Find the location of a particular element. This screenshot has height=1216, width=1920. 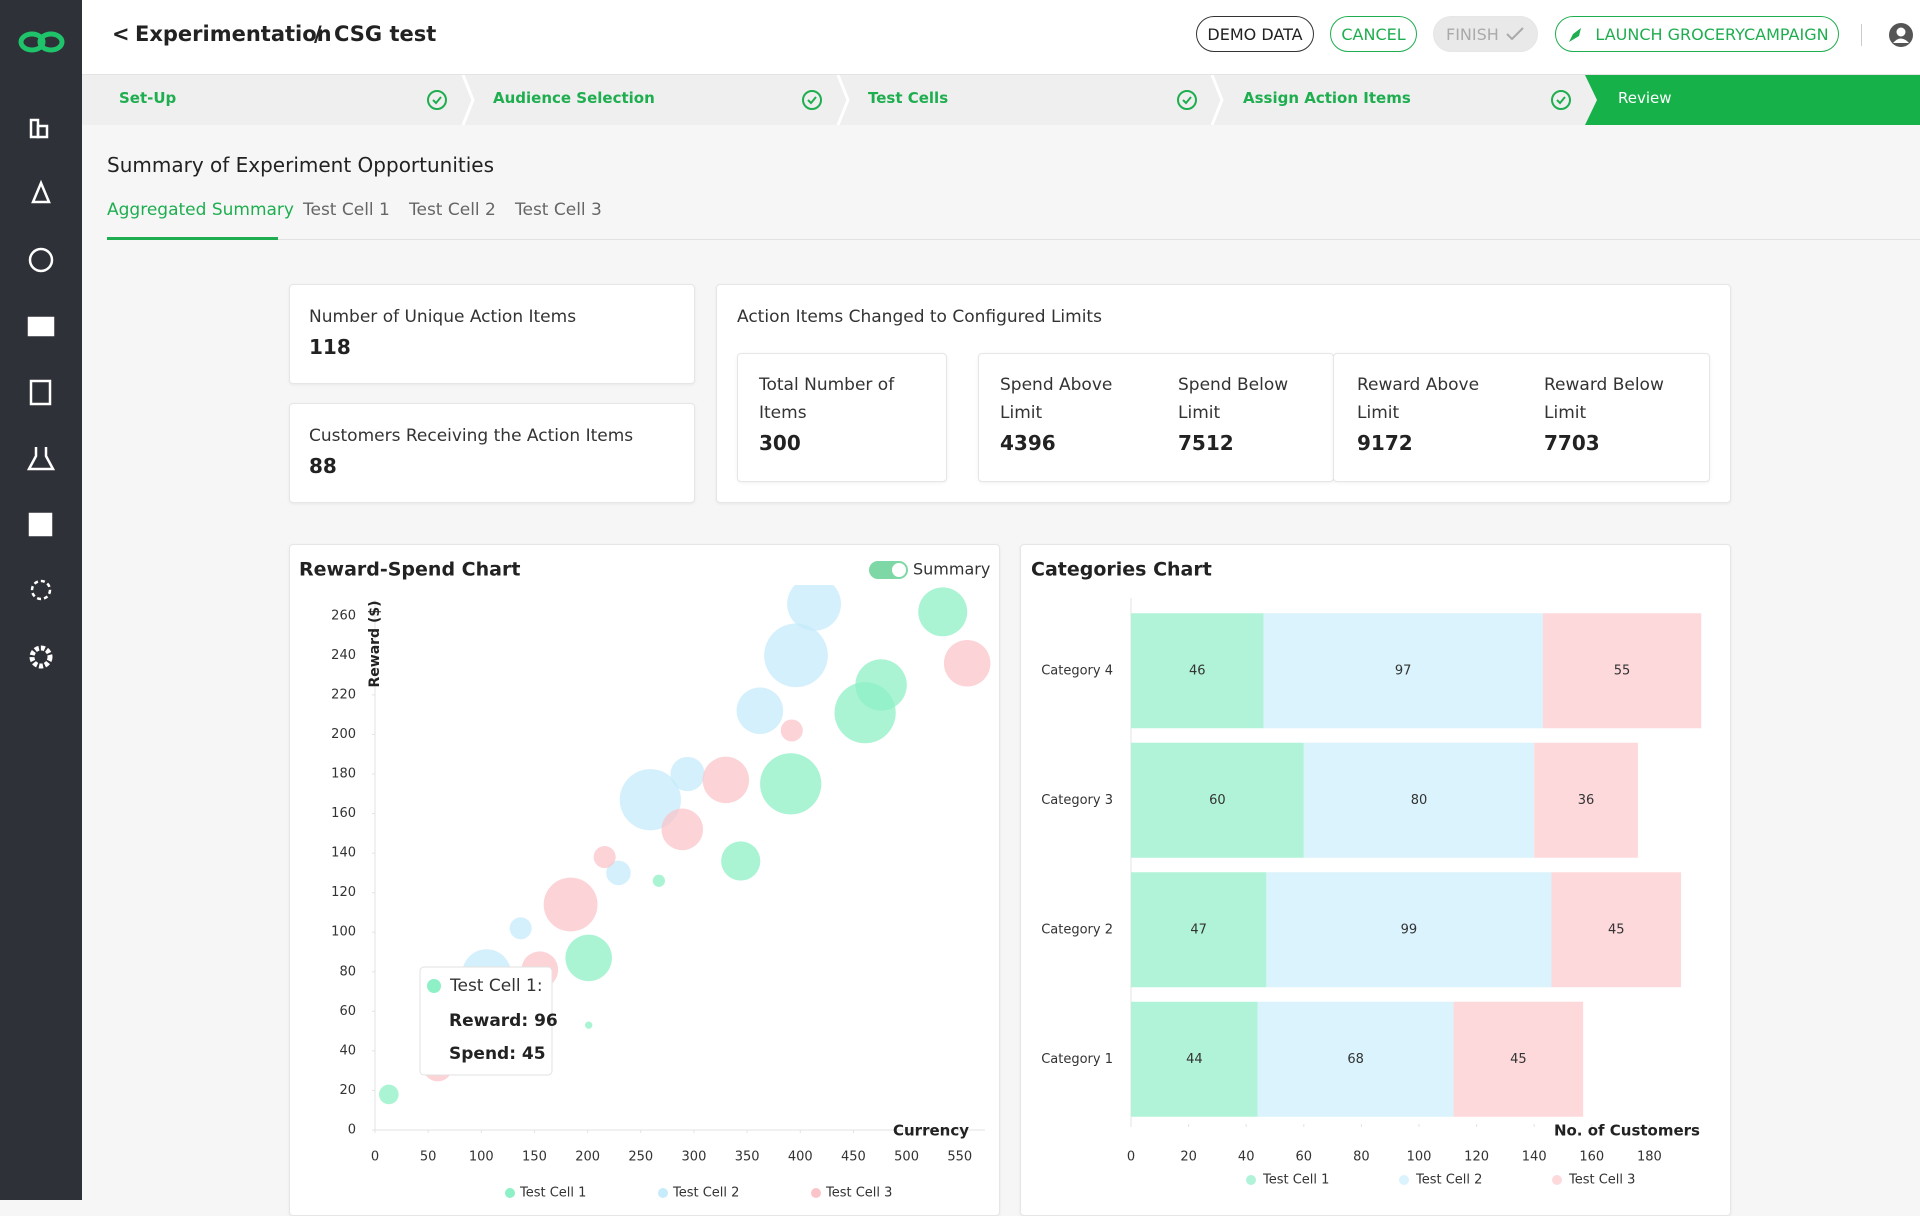

tab: Test Cell 3 is located at coordinates (558, 210).